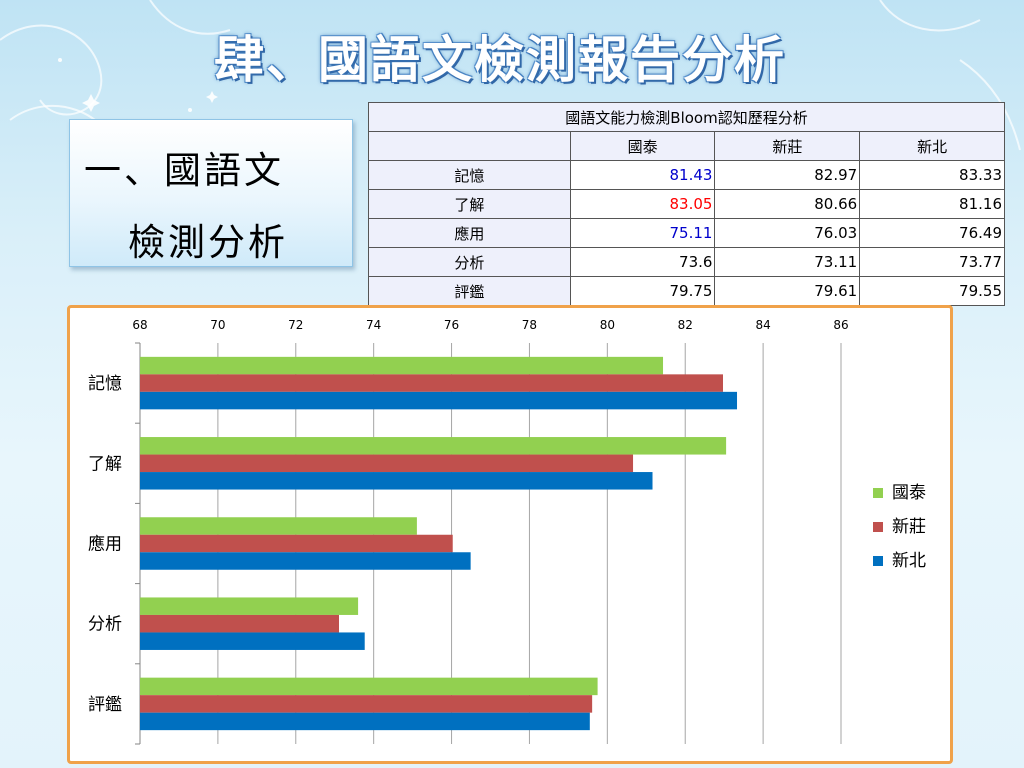 The width and height of the screenshot is (1024, 768). I want to click on table-row: 分析 73.6 73.11 73.77, so click(686, 262).